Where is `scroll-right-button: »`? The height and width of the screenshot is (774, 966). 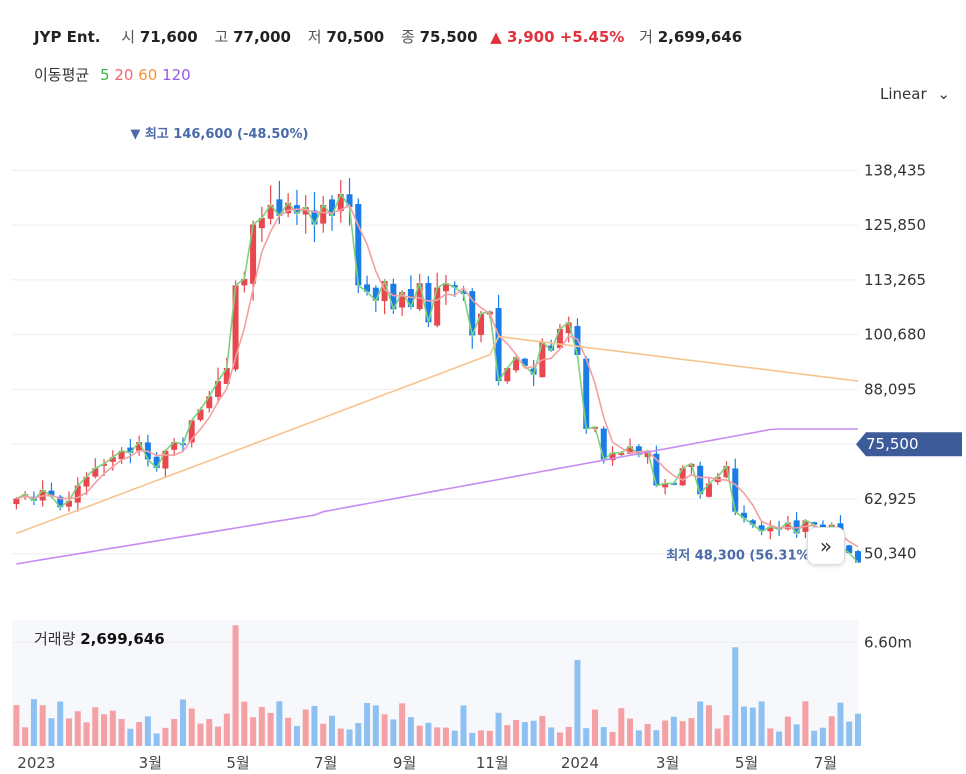
scroll-right-button: » is located at coordinates (826, 546).